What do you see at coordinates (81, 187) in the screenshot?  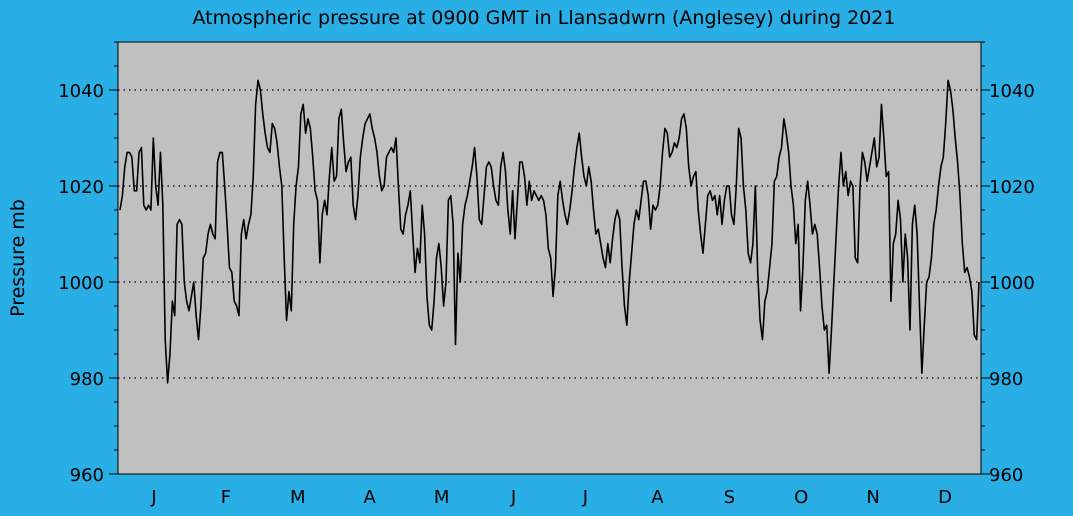 I see `y-tick-label-left: 1020` at bounding box center [81, 187].